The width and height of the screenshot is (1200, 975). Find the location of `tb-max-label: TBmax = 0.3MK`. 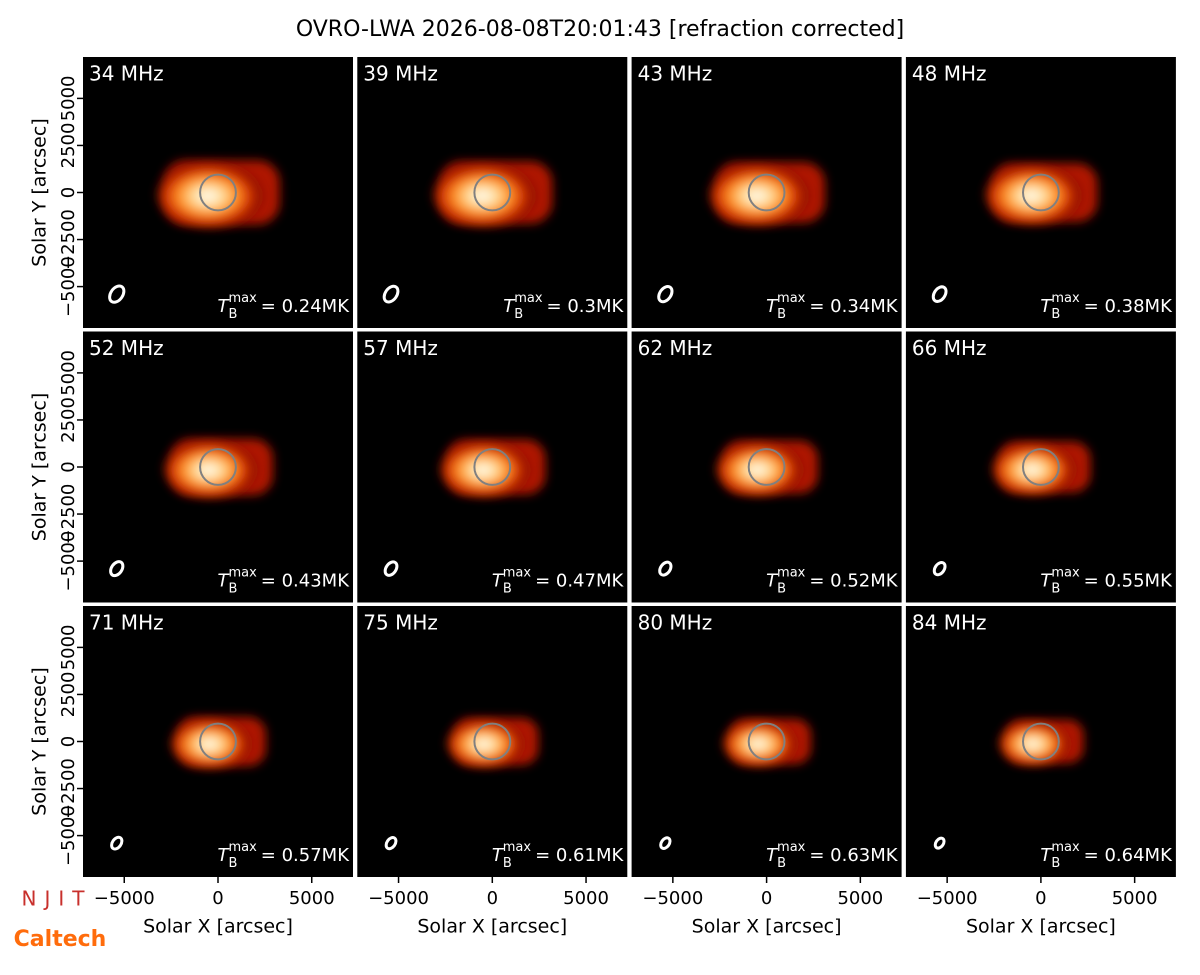

tb-max-label: TBmax = 0.3MK is located at coordinates (563, 306).